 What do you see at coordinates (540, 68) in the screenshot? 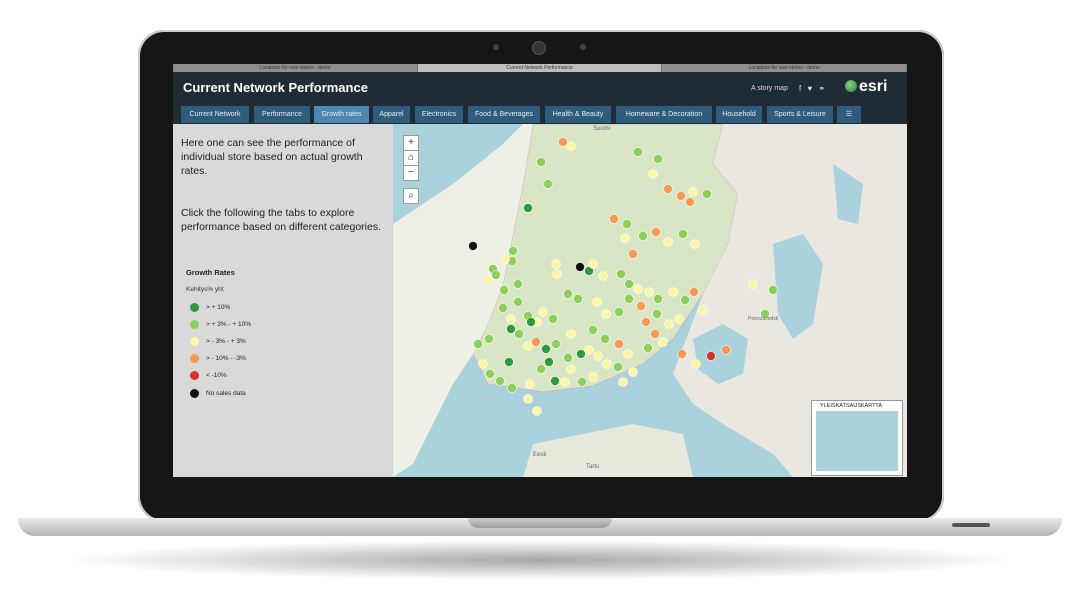
I see `browser-tab: Current Network Performance` at bounding box center [540, 68].